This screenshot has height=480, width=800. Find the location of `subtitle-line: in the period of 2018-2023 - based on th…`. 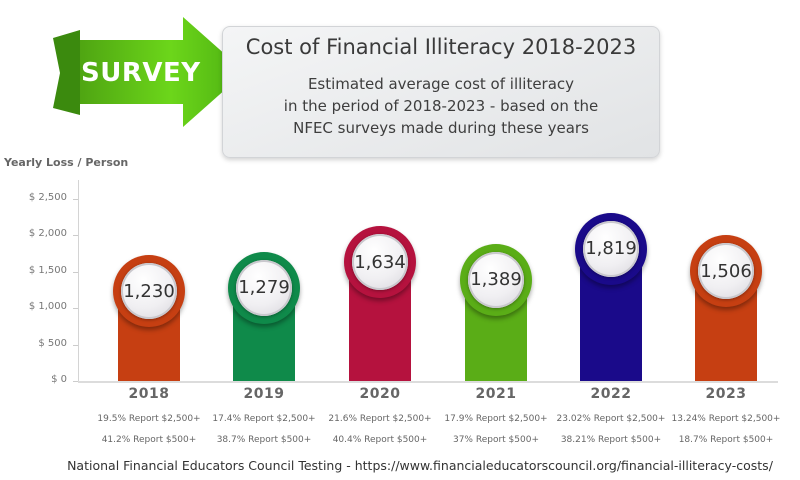

subtitle-line: in the period of 2018-2023 - based on th… is located at coordinates (441, 106).